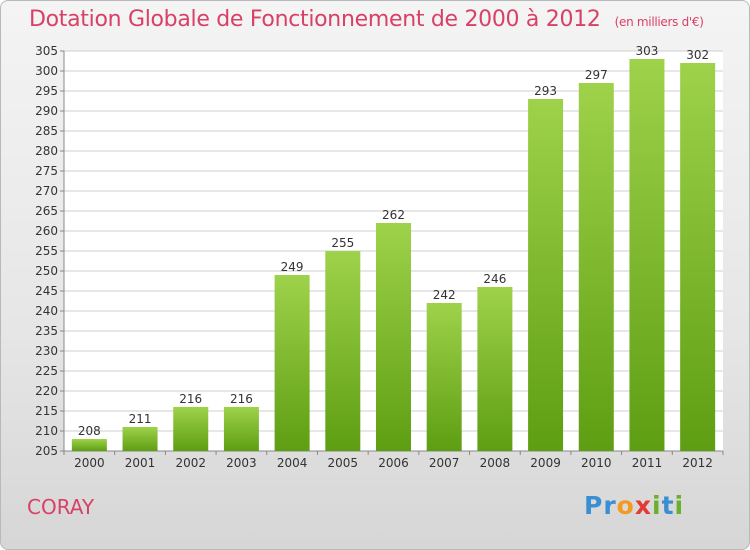 The width and height of the screenshot is (750, 550). Describe the element at coordinates (444, 295) in the screenshot. I see `data-label: 242` at that location.